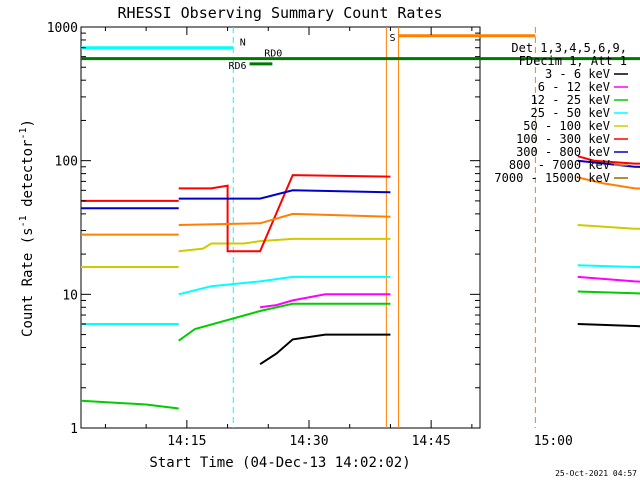 This screenshot has height=480, width=640. Describe the element at coordinates (74, 429) in the screenshot. I see `y-tick-label: 1` at that location.